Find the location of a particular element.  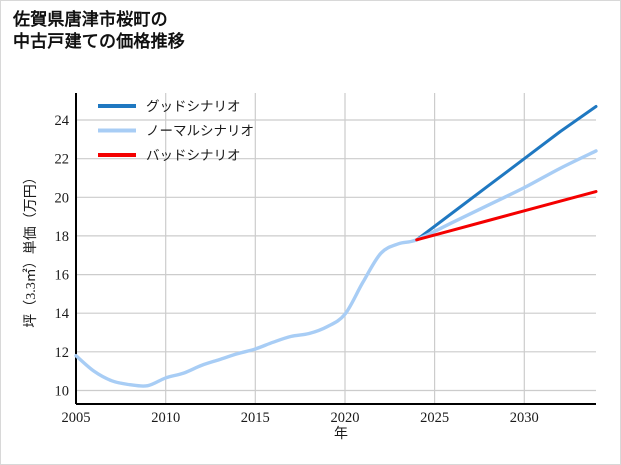

y-axis-tick-labels: 10 12 14 16 18 20 22 24 is located at coordinates (62, 256).